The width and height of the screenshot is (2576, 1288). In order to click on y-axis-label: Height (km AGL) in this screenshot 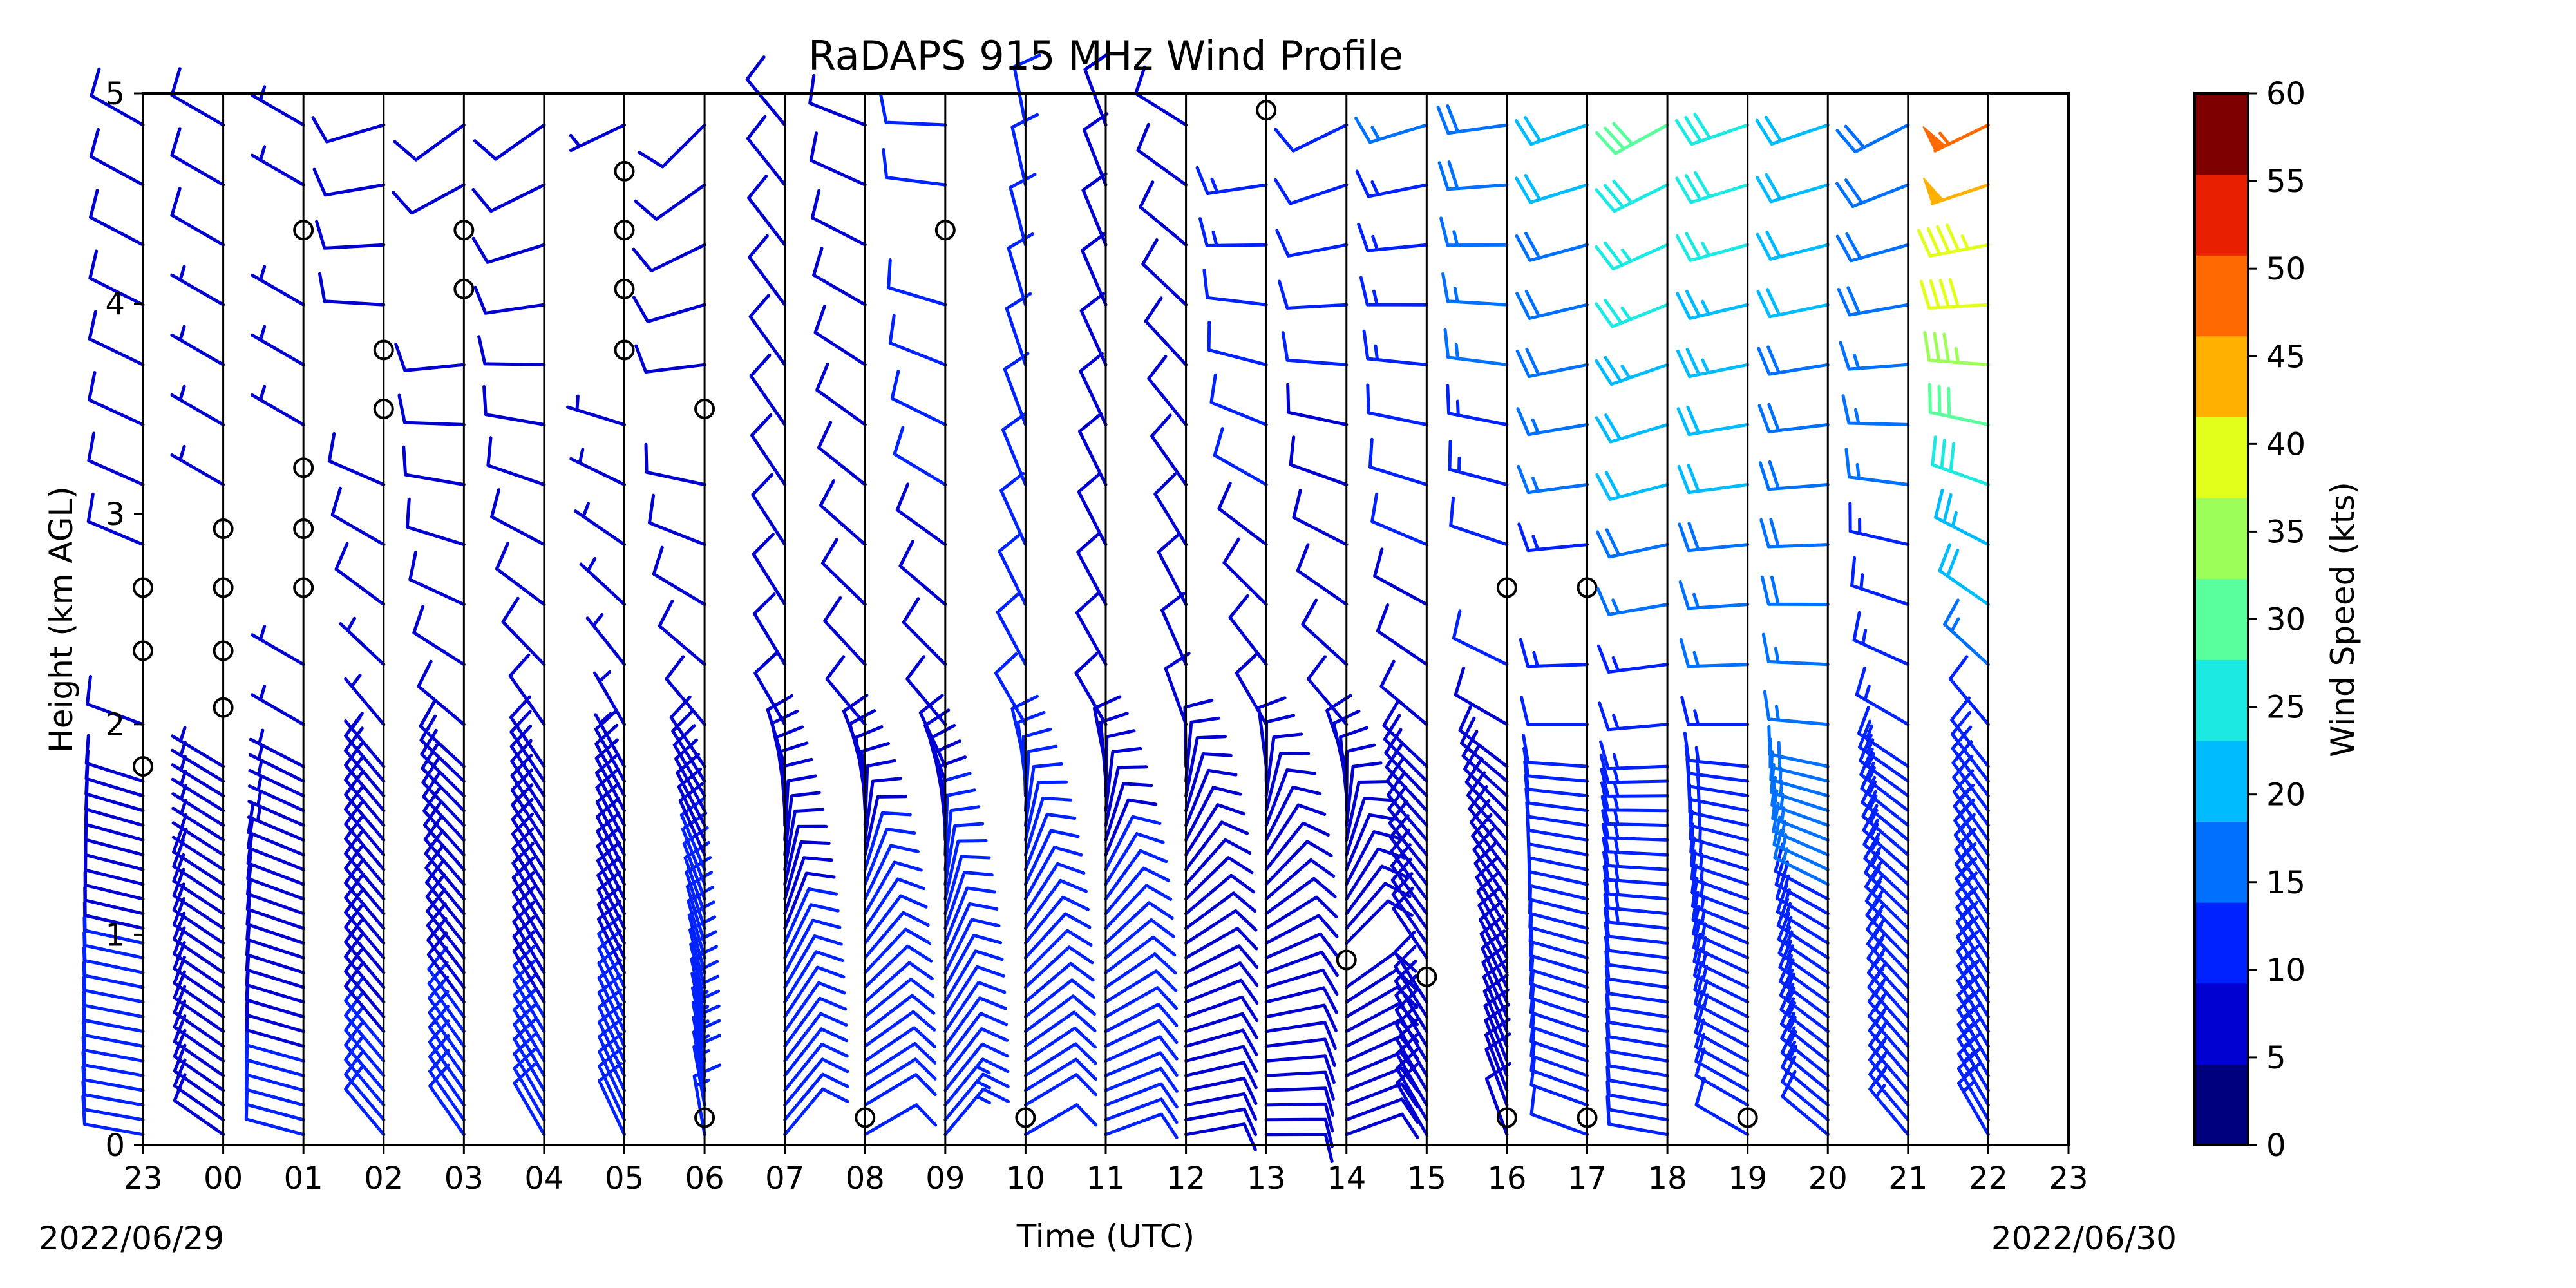, I will do `click(62, 619)`.